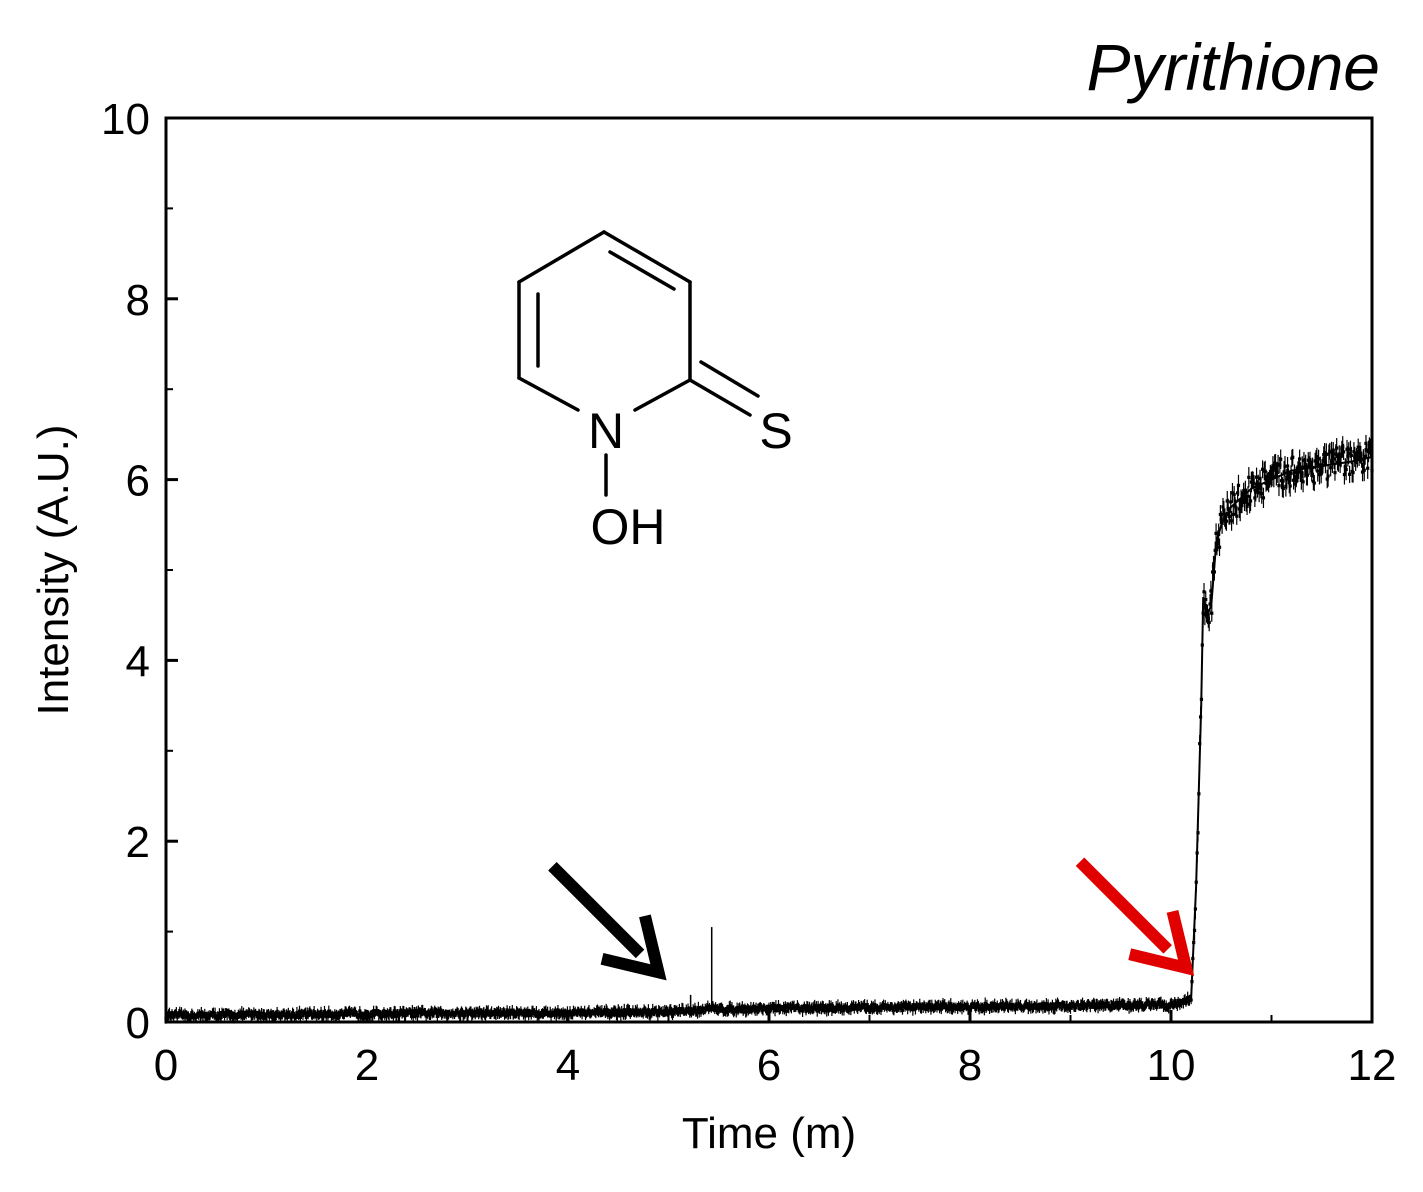 Image resolution: width=1423 pixels, height=1192 pixels. Describe the element at coordinates (642, 270) in the screenshot. I see `bond-double-inner` at that location.